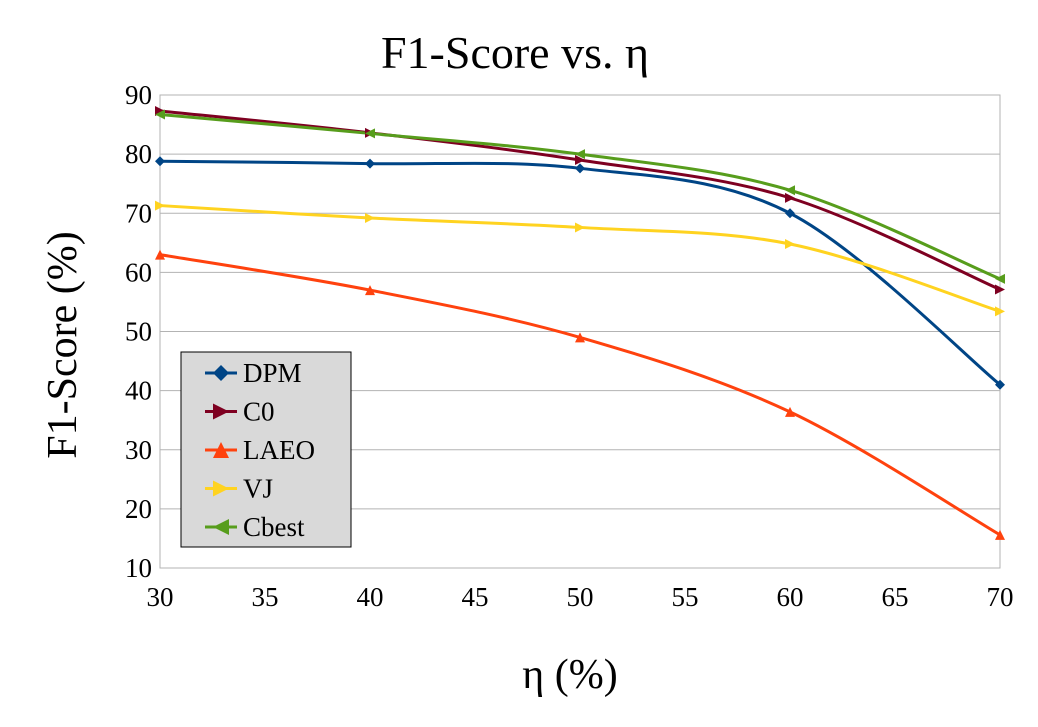  What do you see at coordinates (258, 489) in the screenshot?
I see `legend-label-vj: VJ` at bounding box center [258, 489].